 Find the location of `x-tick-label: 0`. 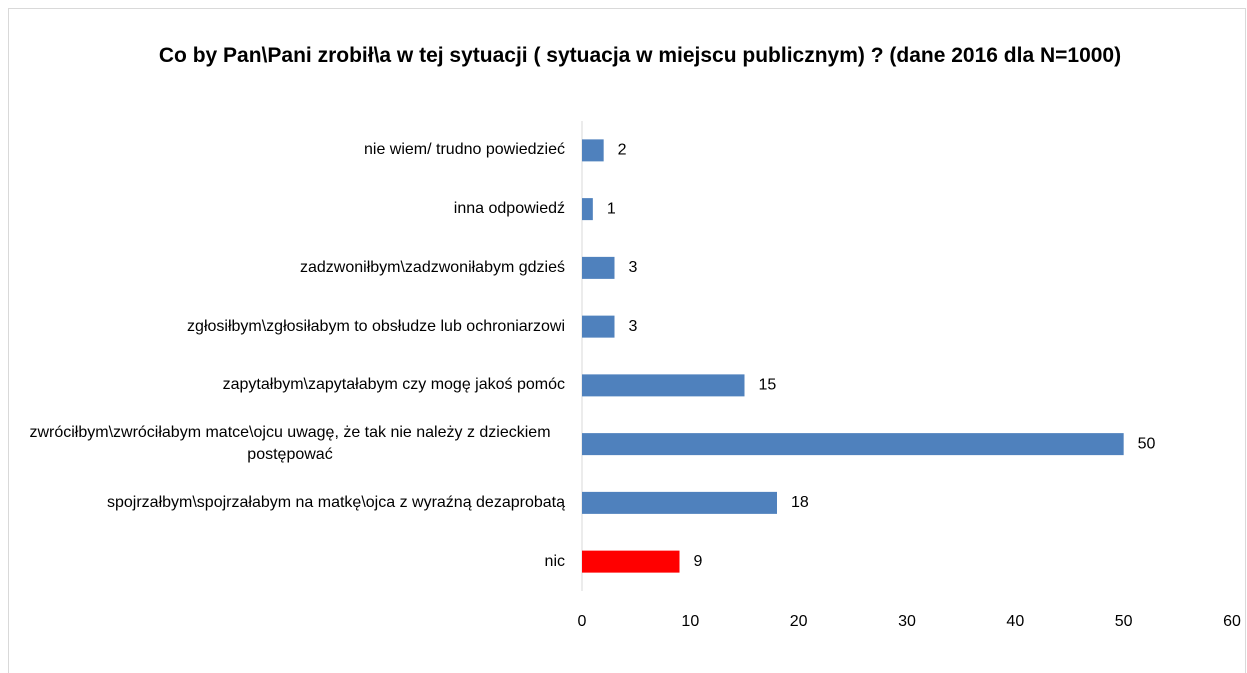

x-tick-label: 0 is located at coordinates (582, 621).